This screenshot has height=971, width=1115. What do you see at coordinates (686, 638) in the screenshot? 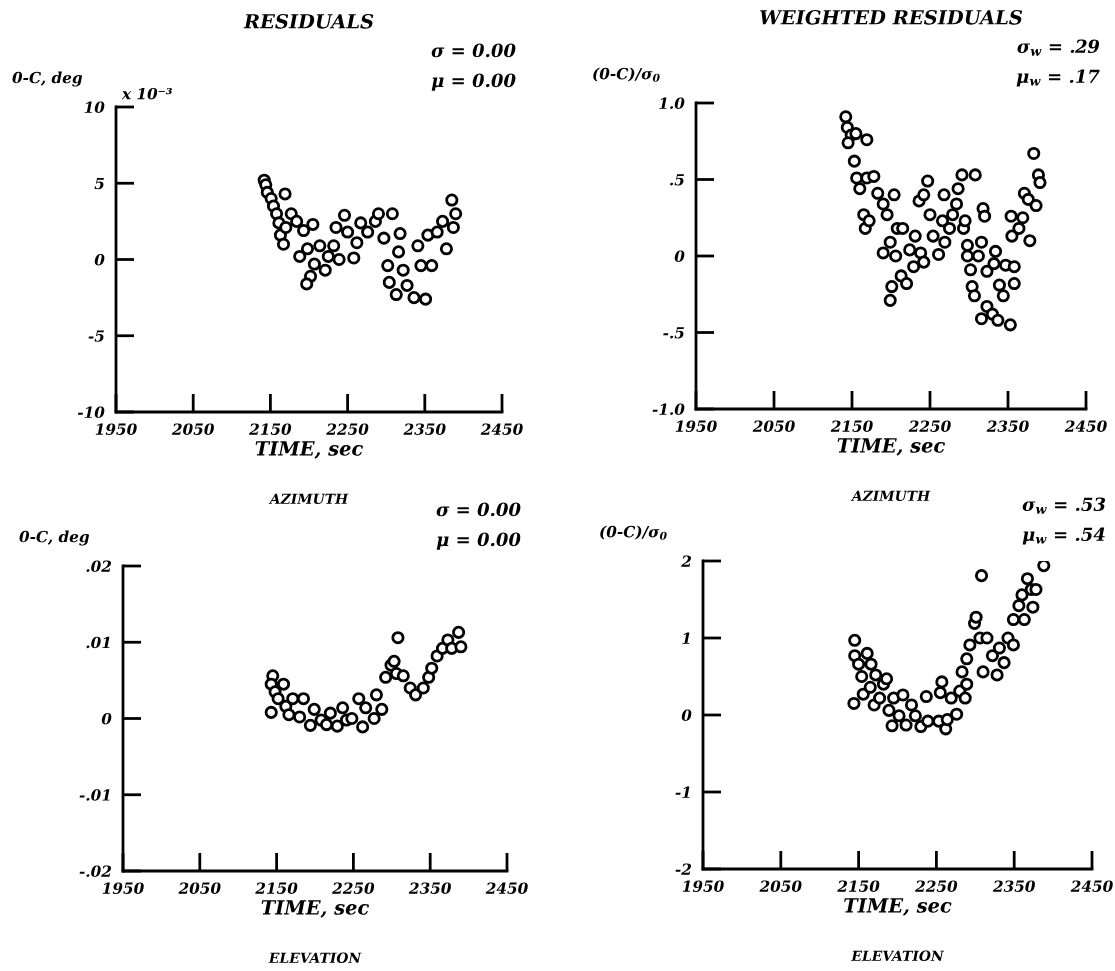
I see `y-tick-label: 1` at bounding box center [686, 638].